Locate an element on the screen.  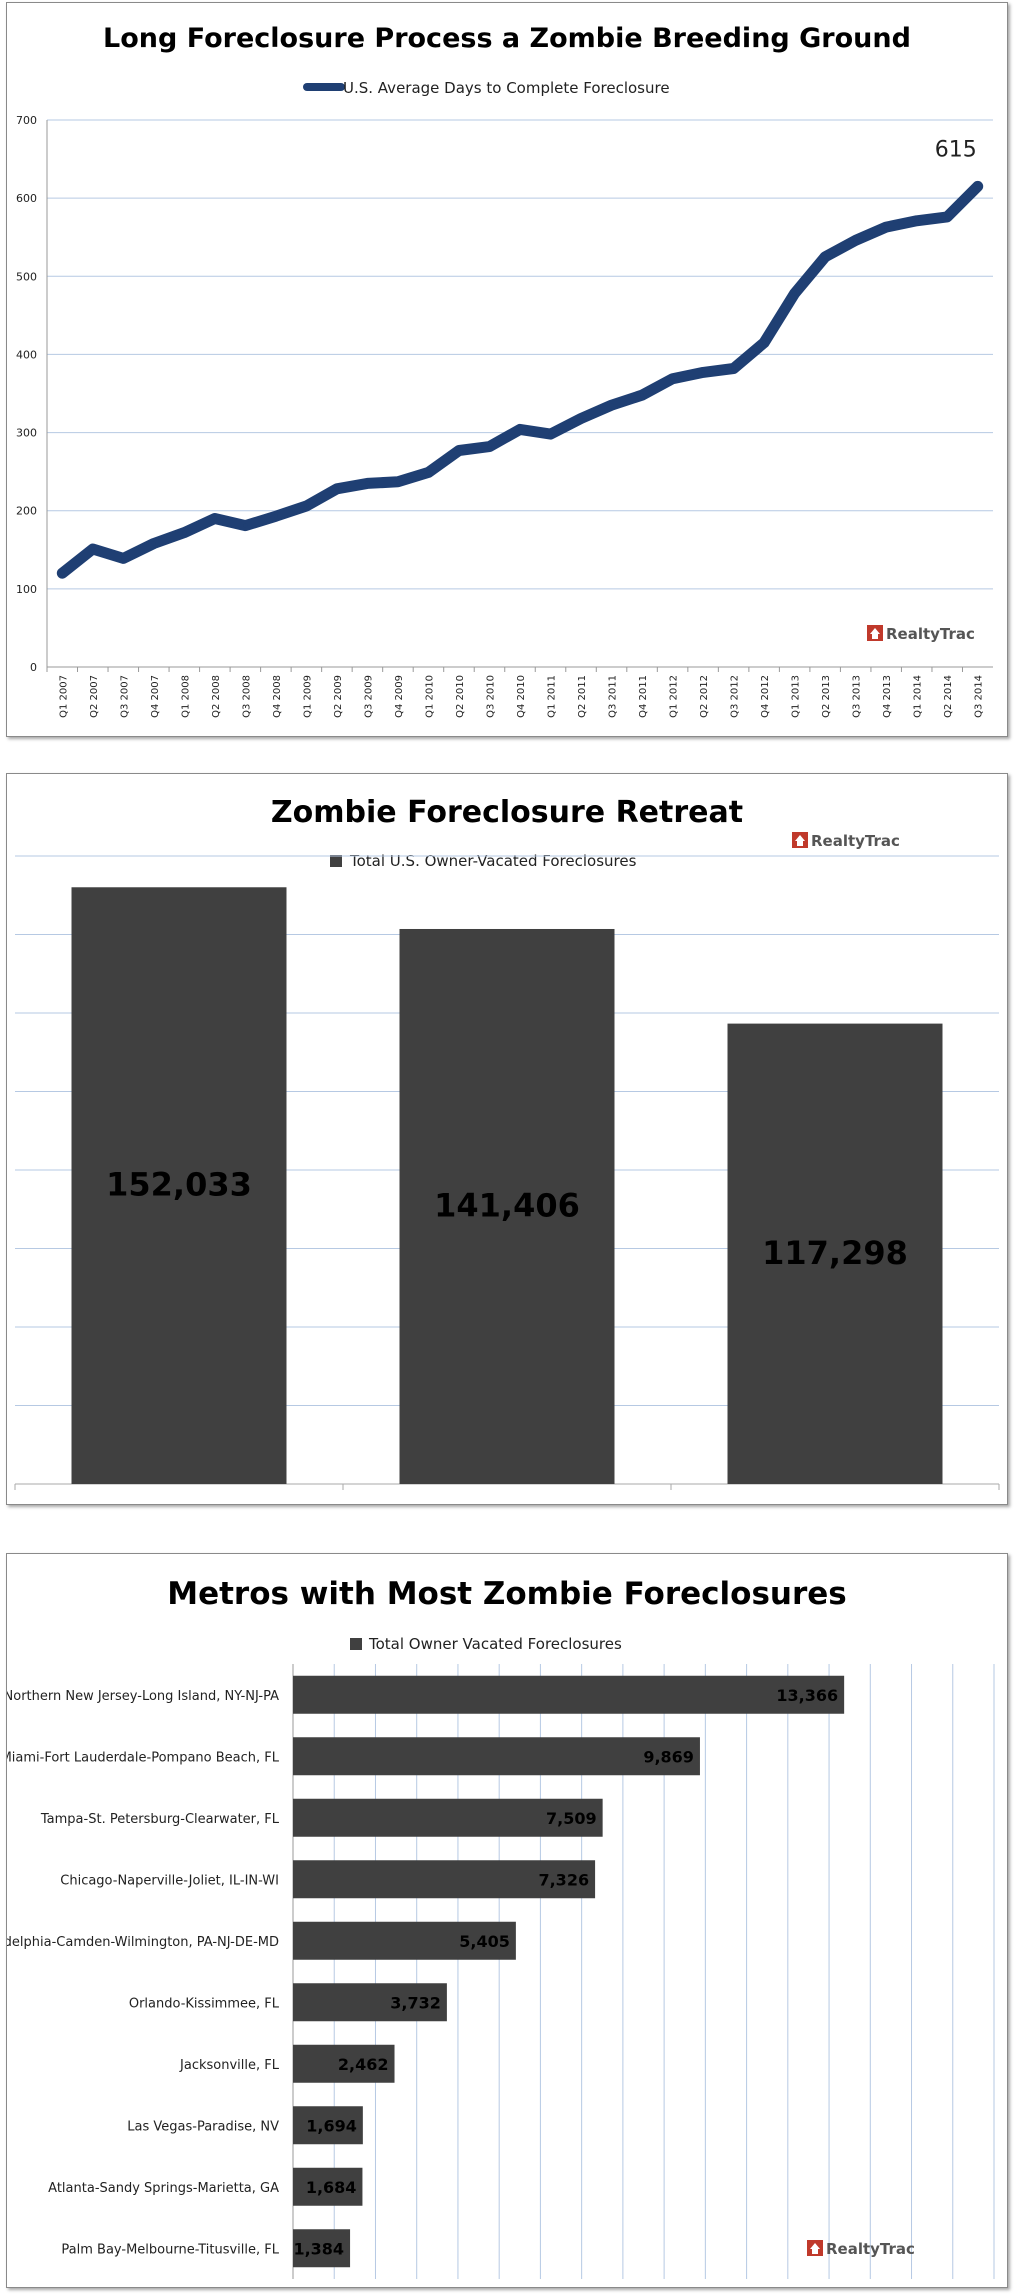
x-tick-label: Q3 2011 is located at coordinates (613, 696).